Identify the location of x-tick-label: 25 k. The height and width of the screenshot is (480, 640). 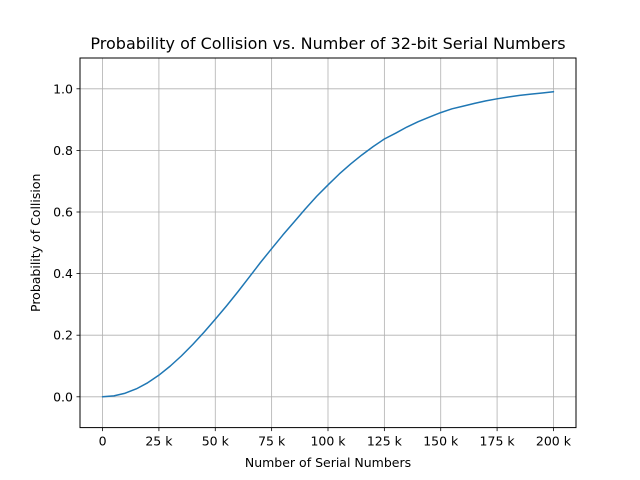
(159, 441).